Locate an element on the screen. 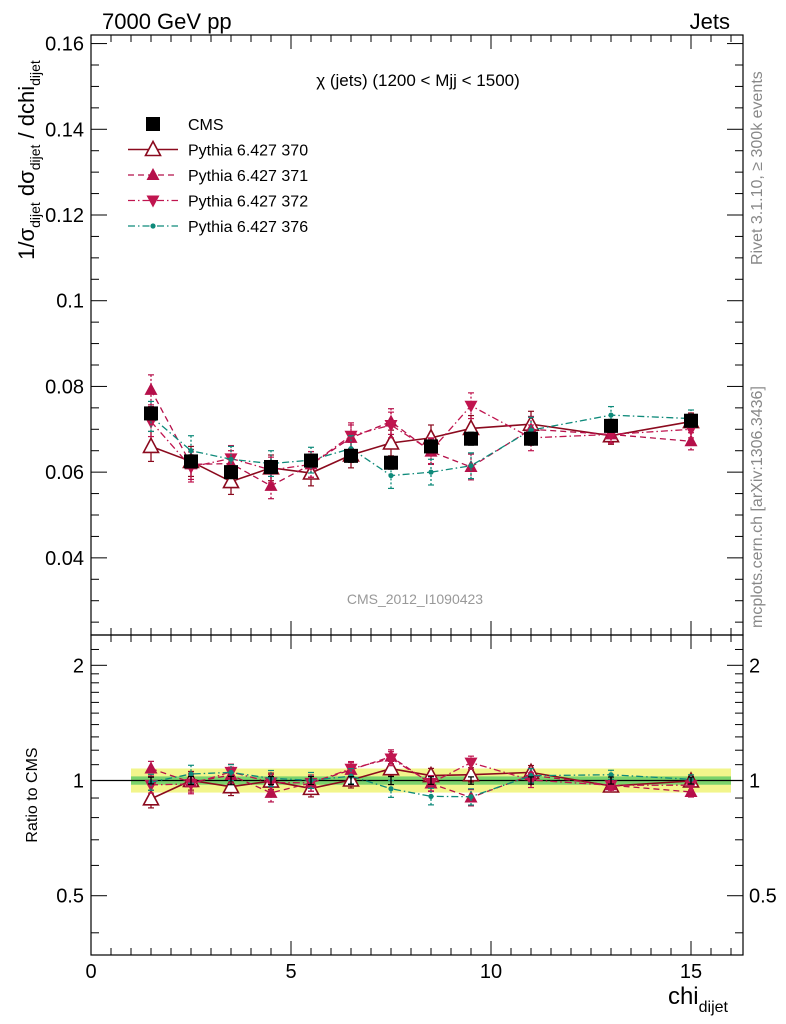  y-label-part3: / dchi is located at coordinates (26, 115).